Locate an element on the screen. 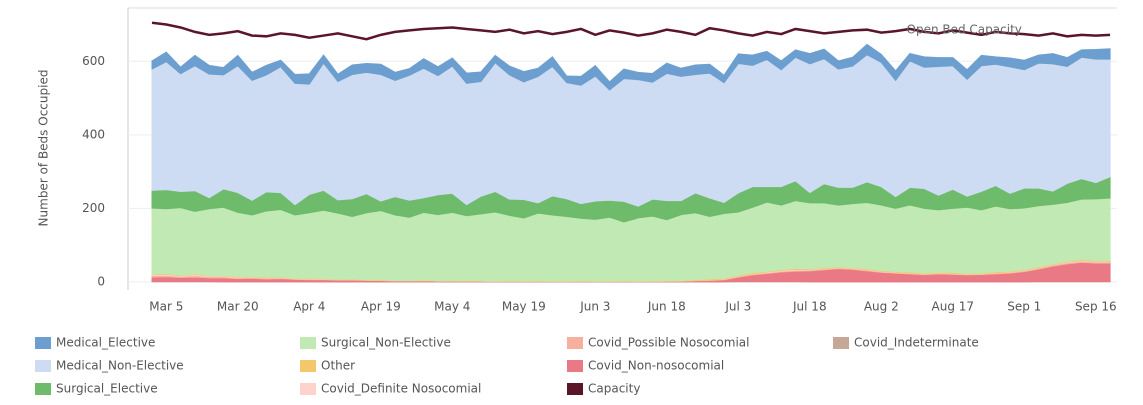 The width and height of the screenshot is (1143, 405). x-tick-label: Jul 18 is located at coordinates (809, 307).